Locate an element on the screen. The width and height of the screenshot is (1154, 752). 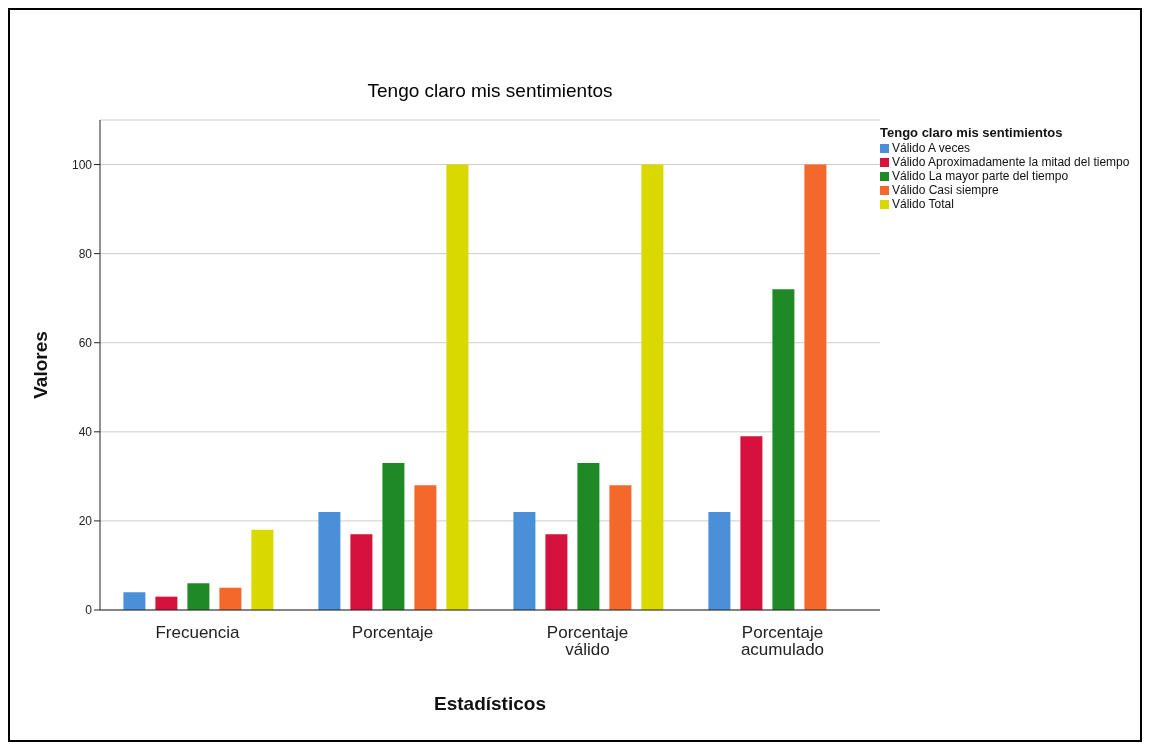
x-axis-title: Estadísticos is located at coordinates (490, 703).